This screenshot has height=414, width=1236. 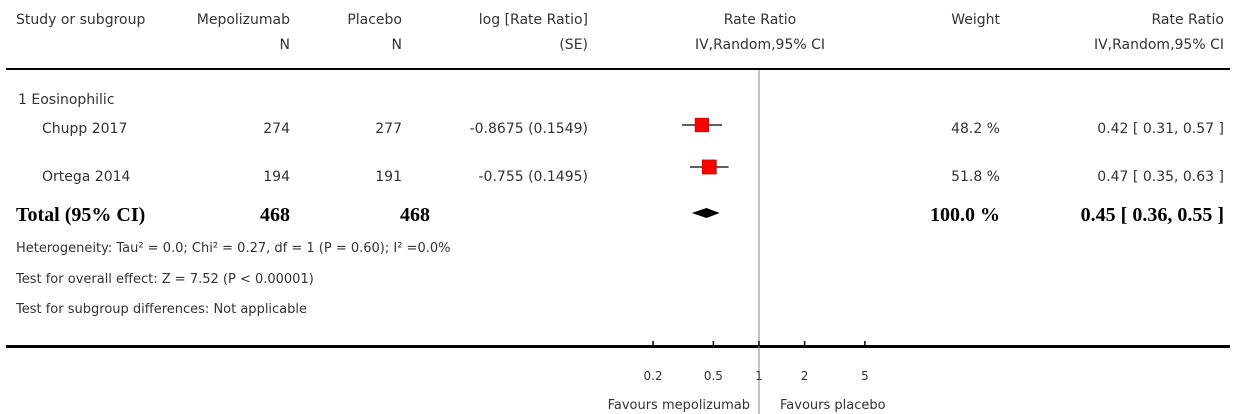 I want to click on footer-divider, so click(x=618, y=346).